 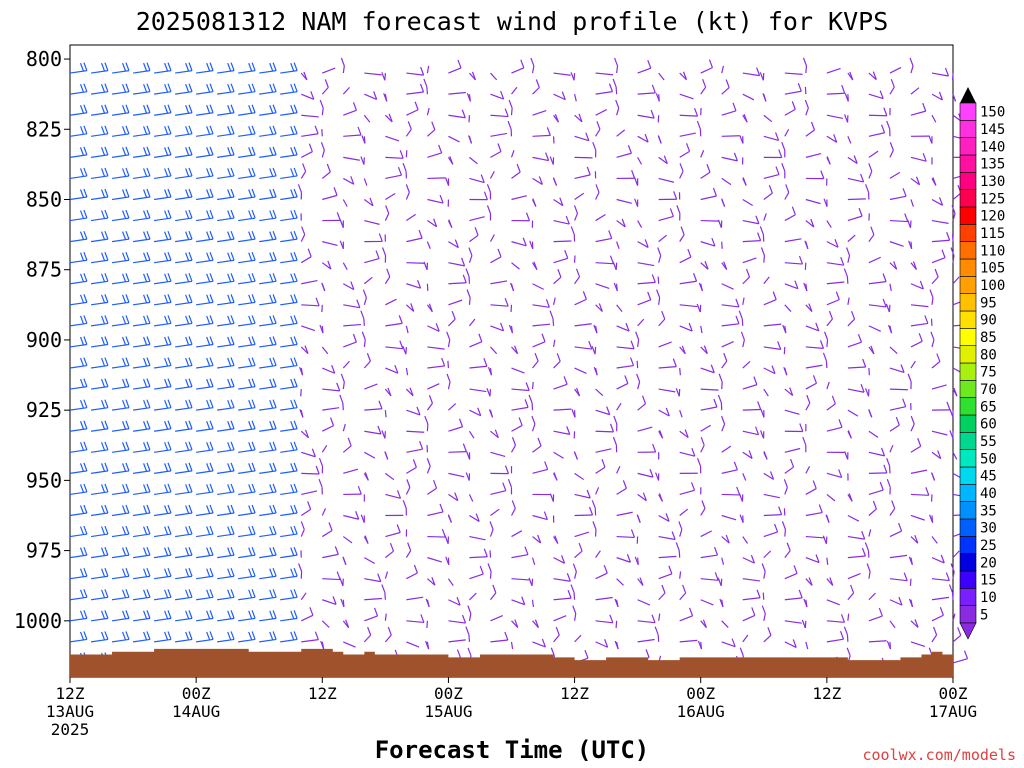 I want to click on y-tick-label: 825, so click(x=44, y=129).